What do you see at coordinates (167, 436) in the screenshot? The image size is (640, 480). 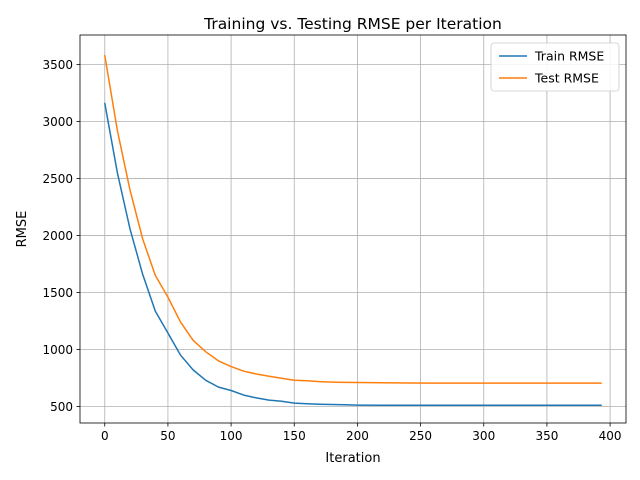 I see `x-tick-label: 50` at bounding box center [167, 436].